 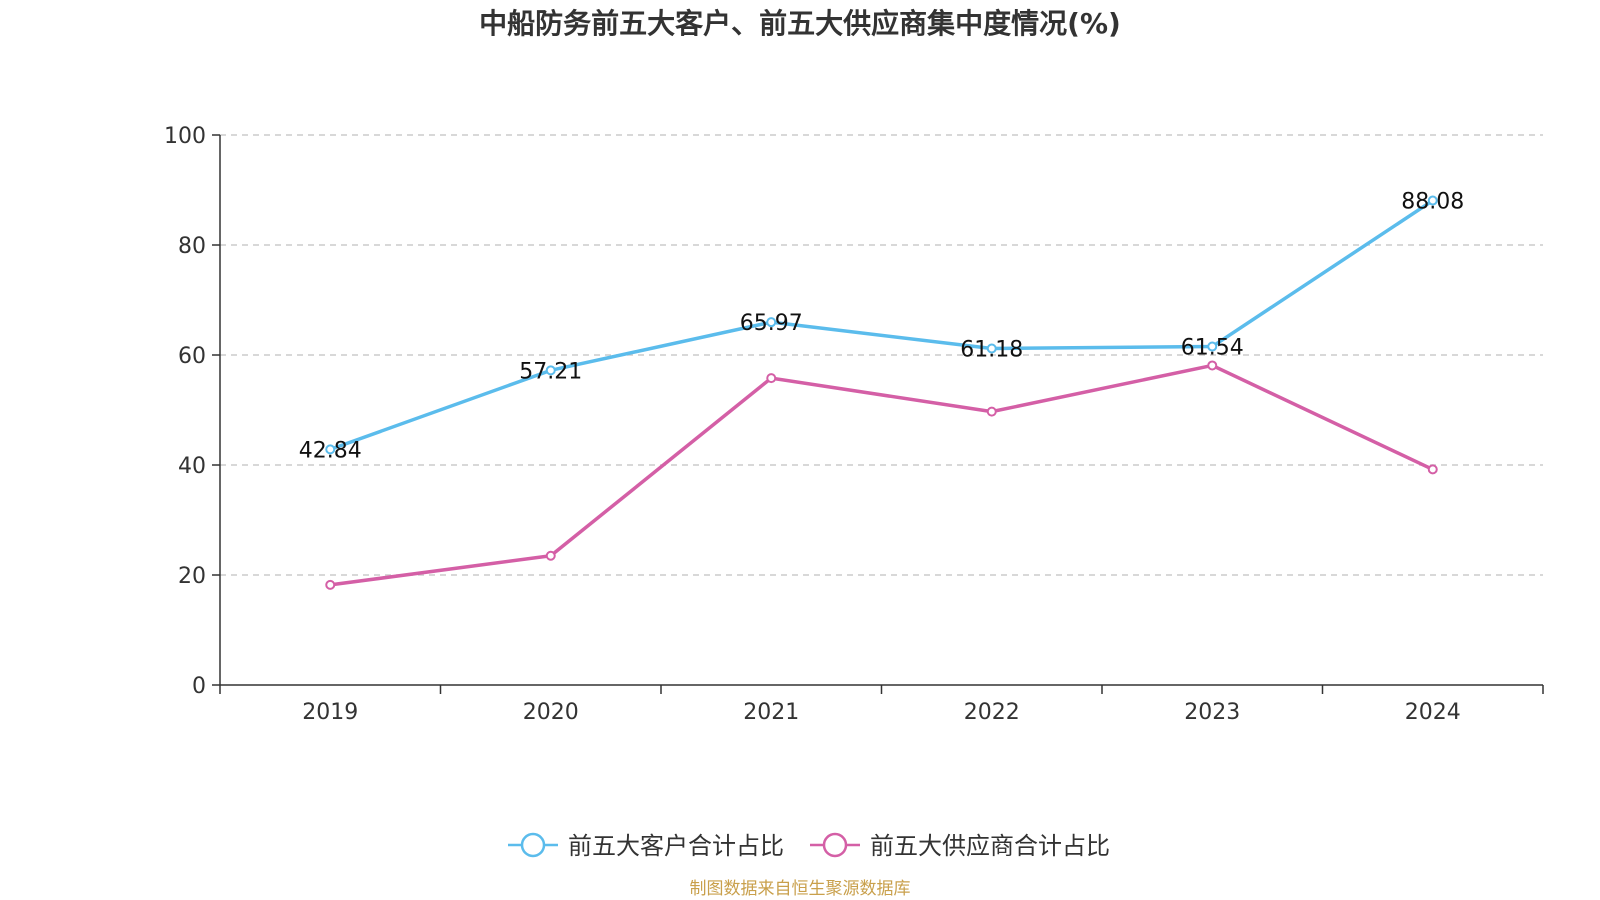 What do you see at coordinates (1433, 712) in the screenshot?
I see `x-tick-label: 2024` at bounding box center [1433, 712].